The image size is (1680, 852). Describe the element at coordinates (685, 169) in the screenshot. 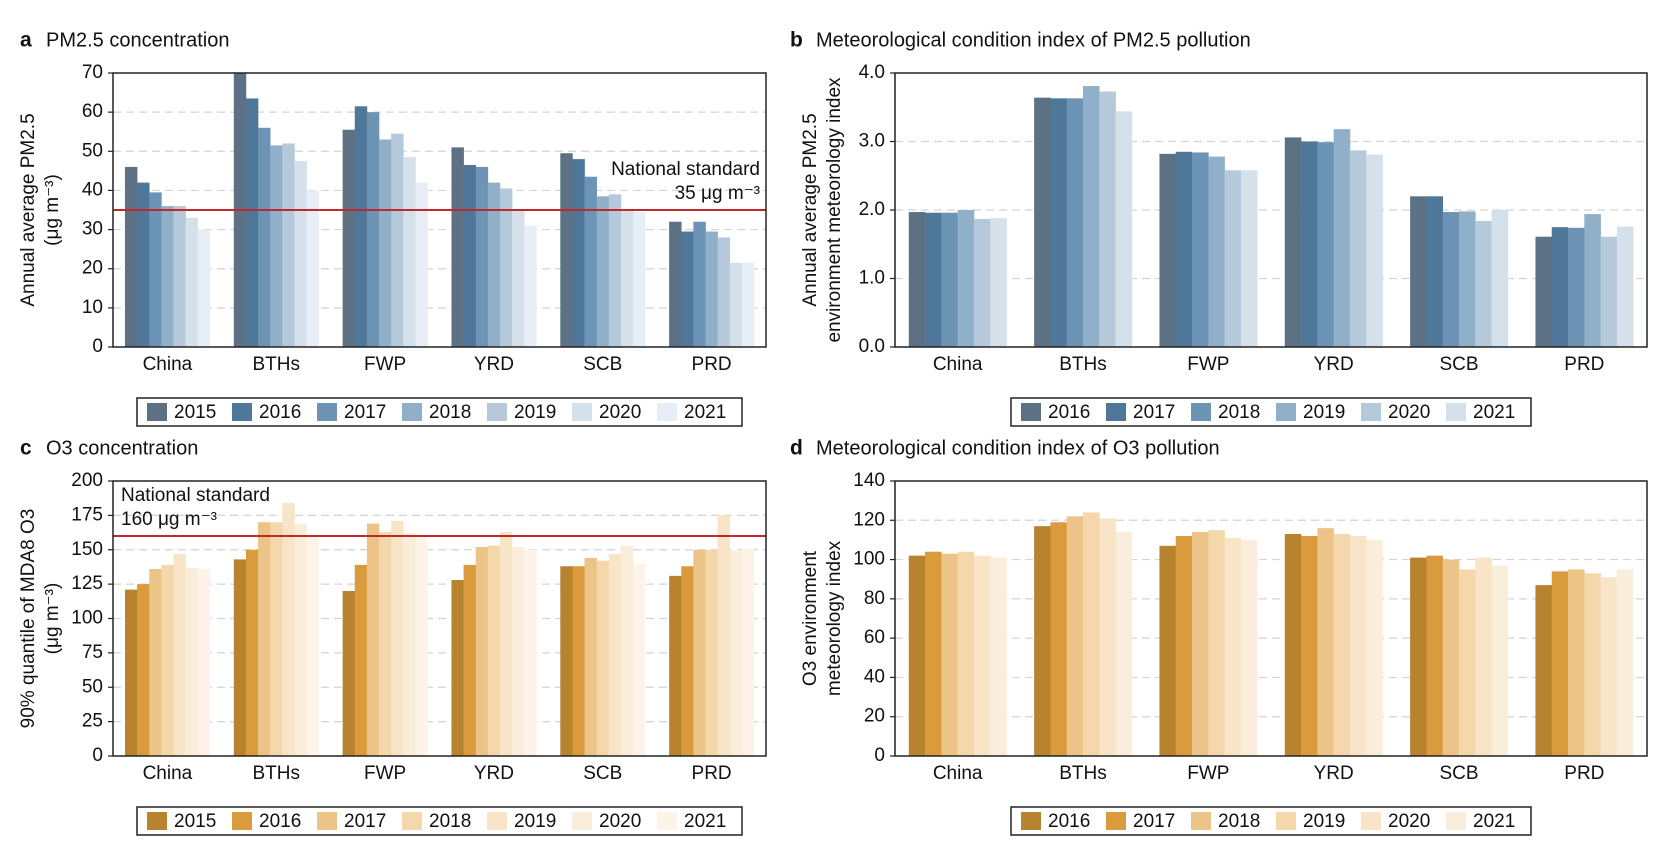

I see `reference-label: National standard` at that location.